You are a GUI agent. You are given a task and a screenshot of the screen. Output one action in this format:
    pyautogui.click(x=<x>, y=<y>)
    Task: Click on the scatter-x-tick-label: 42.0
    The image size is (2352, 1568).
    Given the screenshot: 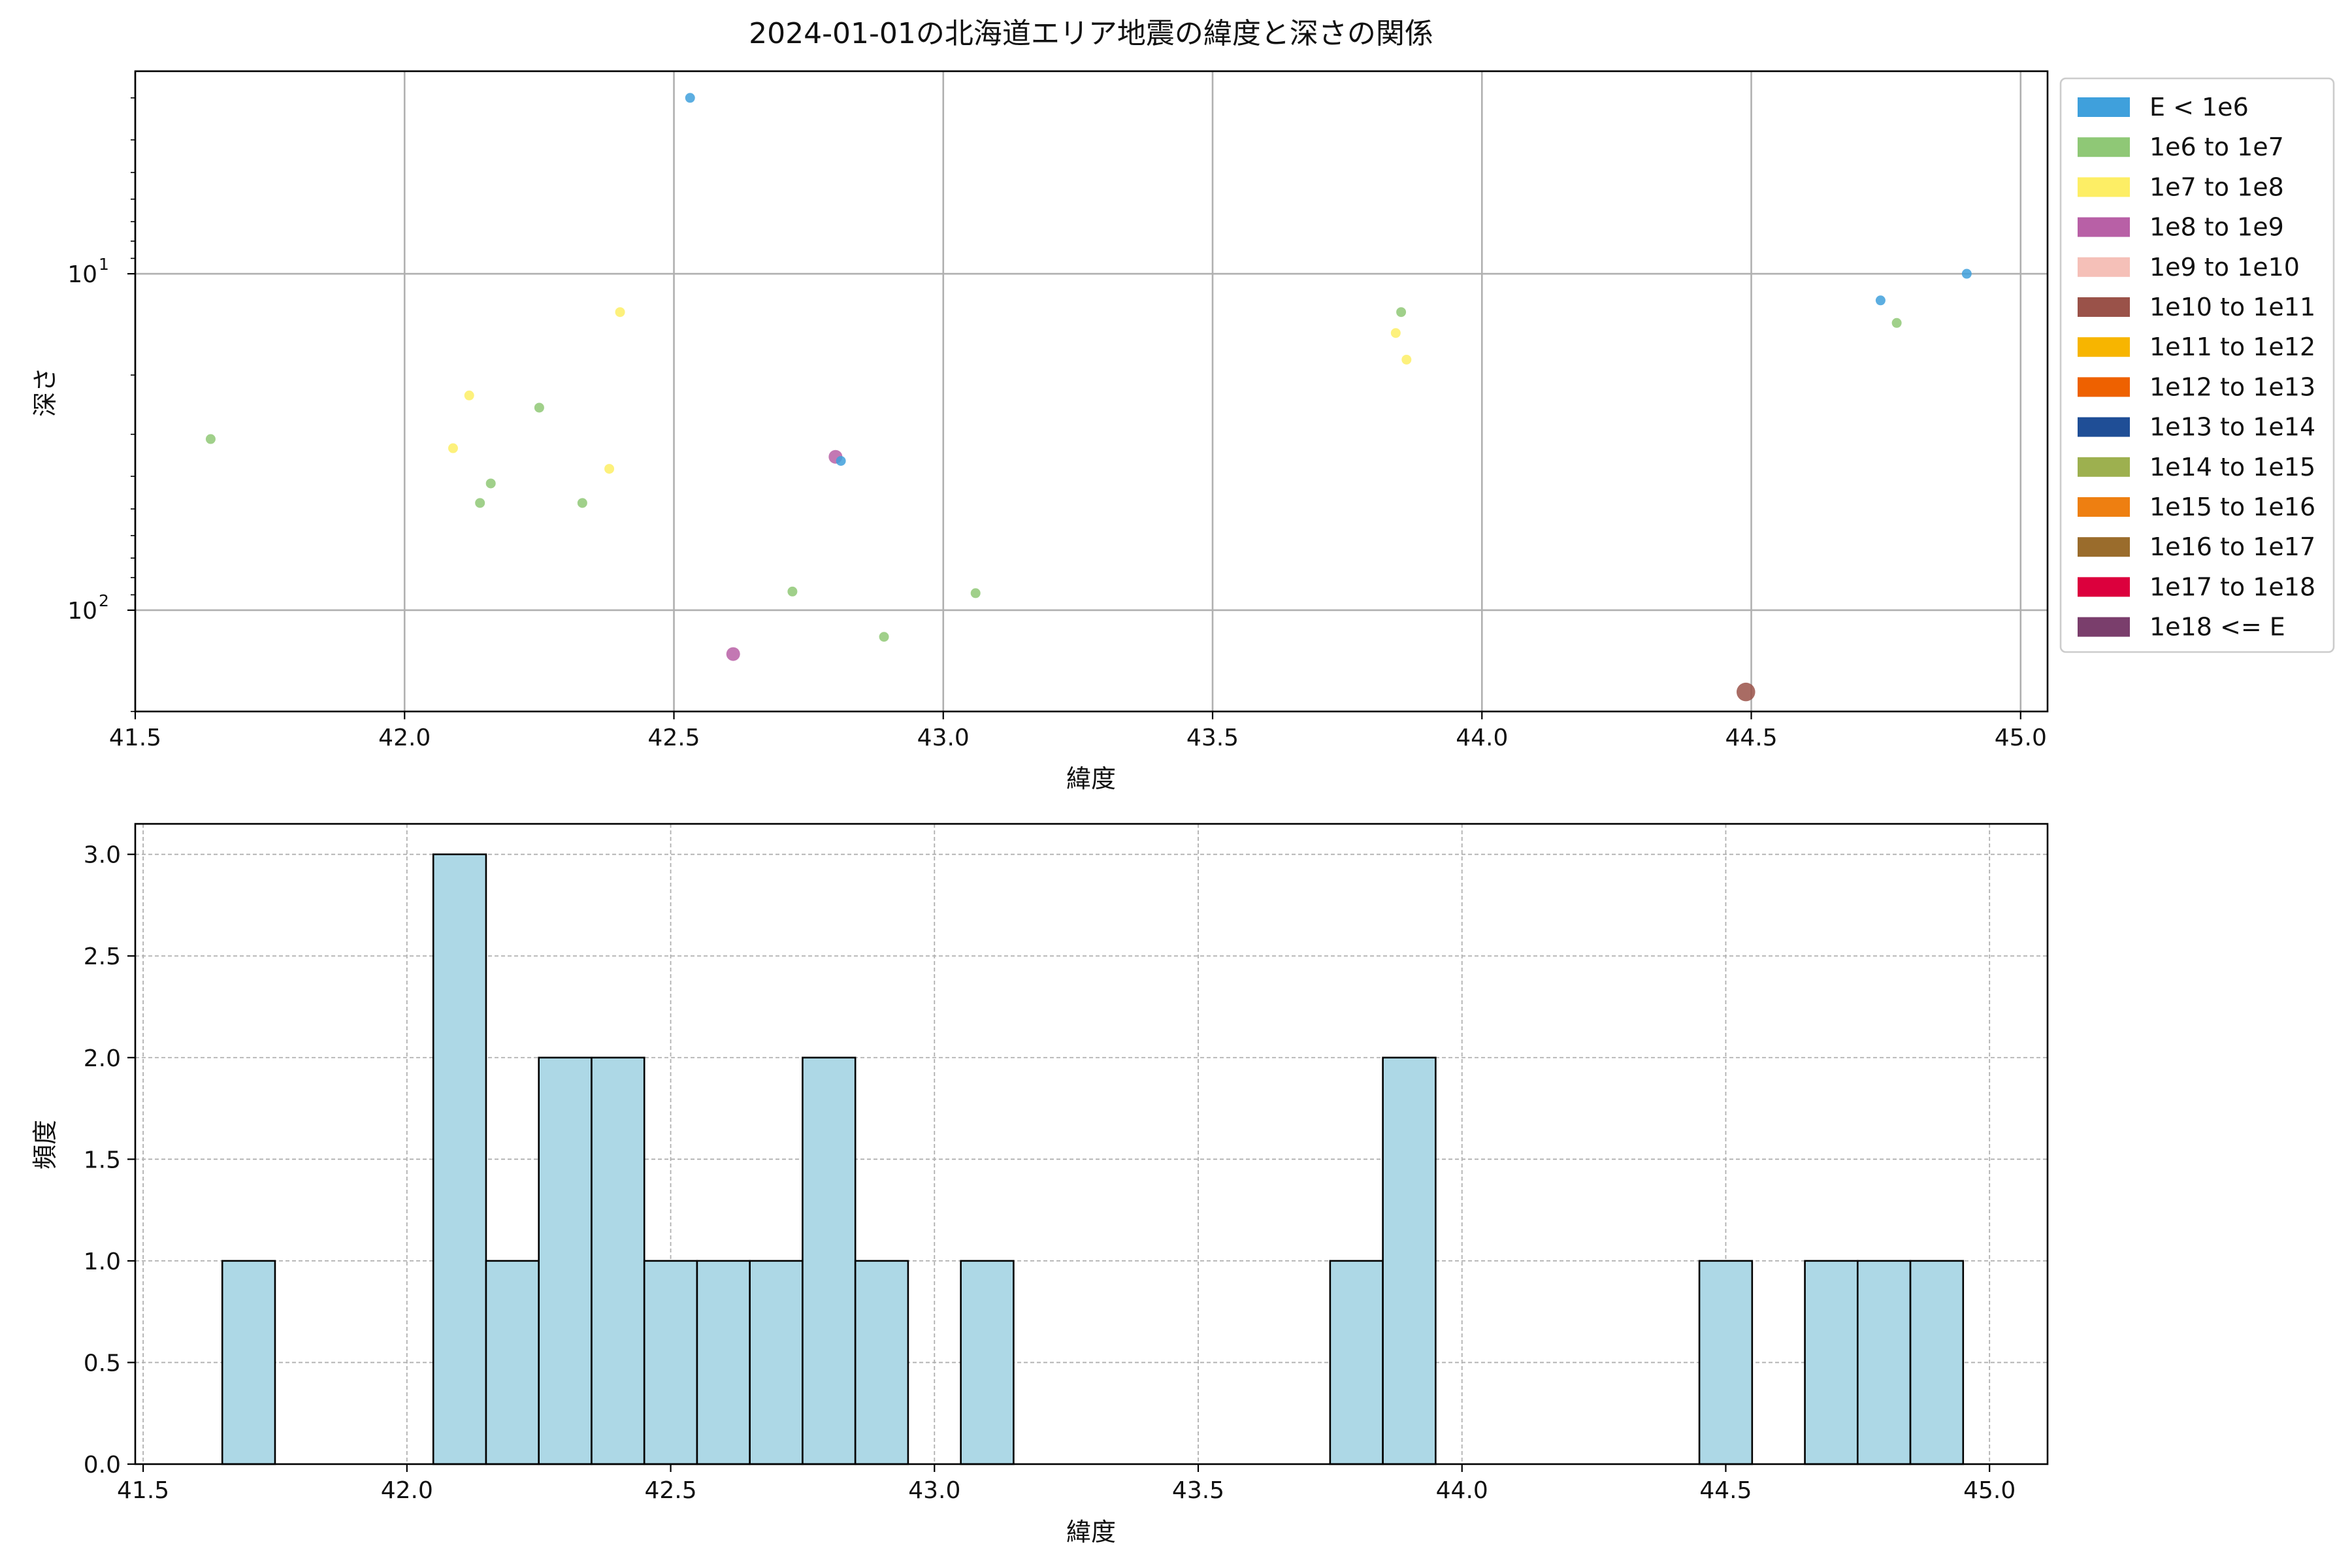 What is the action you would take?
    pyautogui.click(x=404, y=738)
    